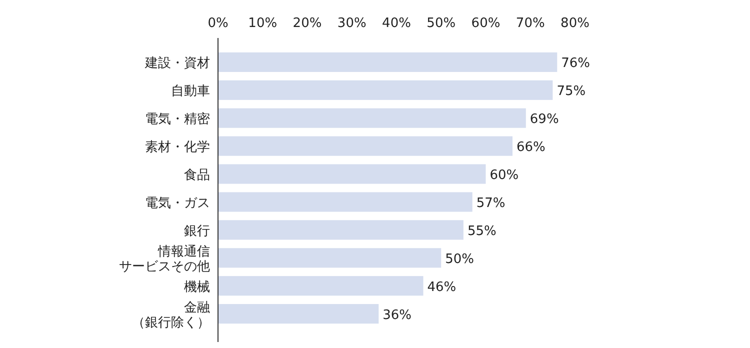  What do you see at coordinates (197, 287) in the screenshot?
I see `y-tick-label: 機械` at bounding box center [197, 287].